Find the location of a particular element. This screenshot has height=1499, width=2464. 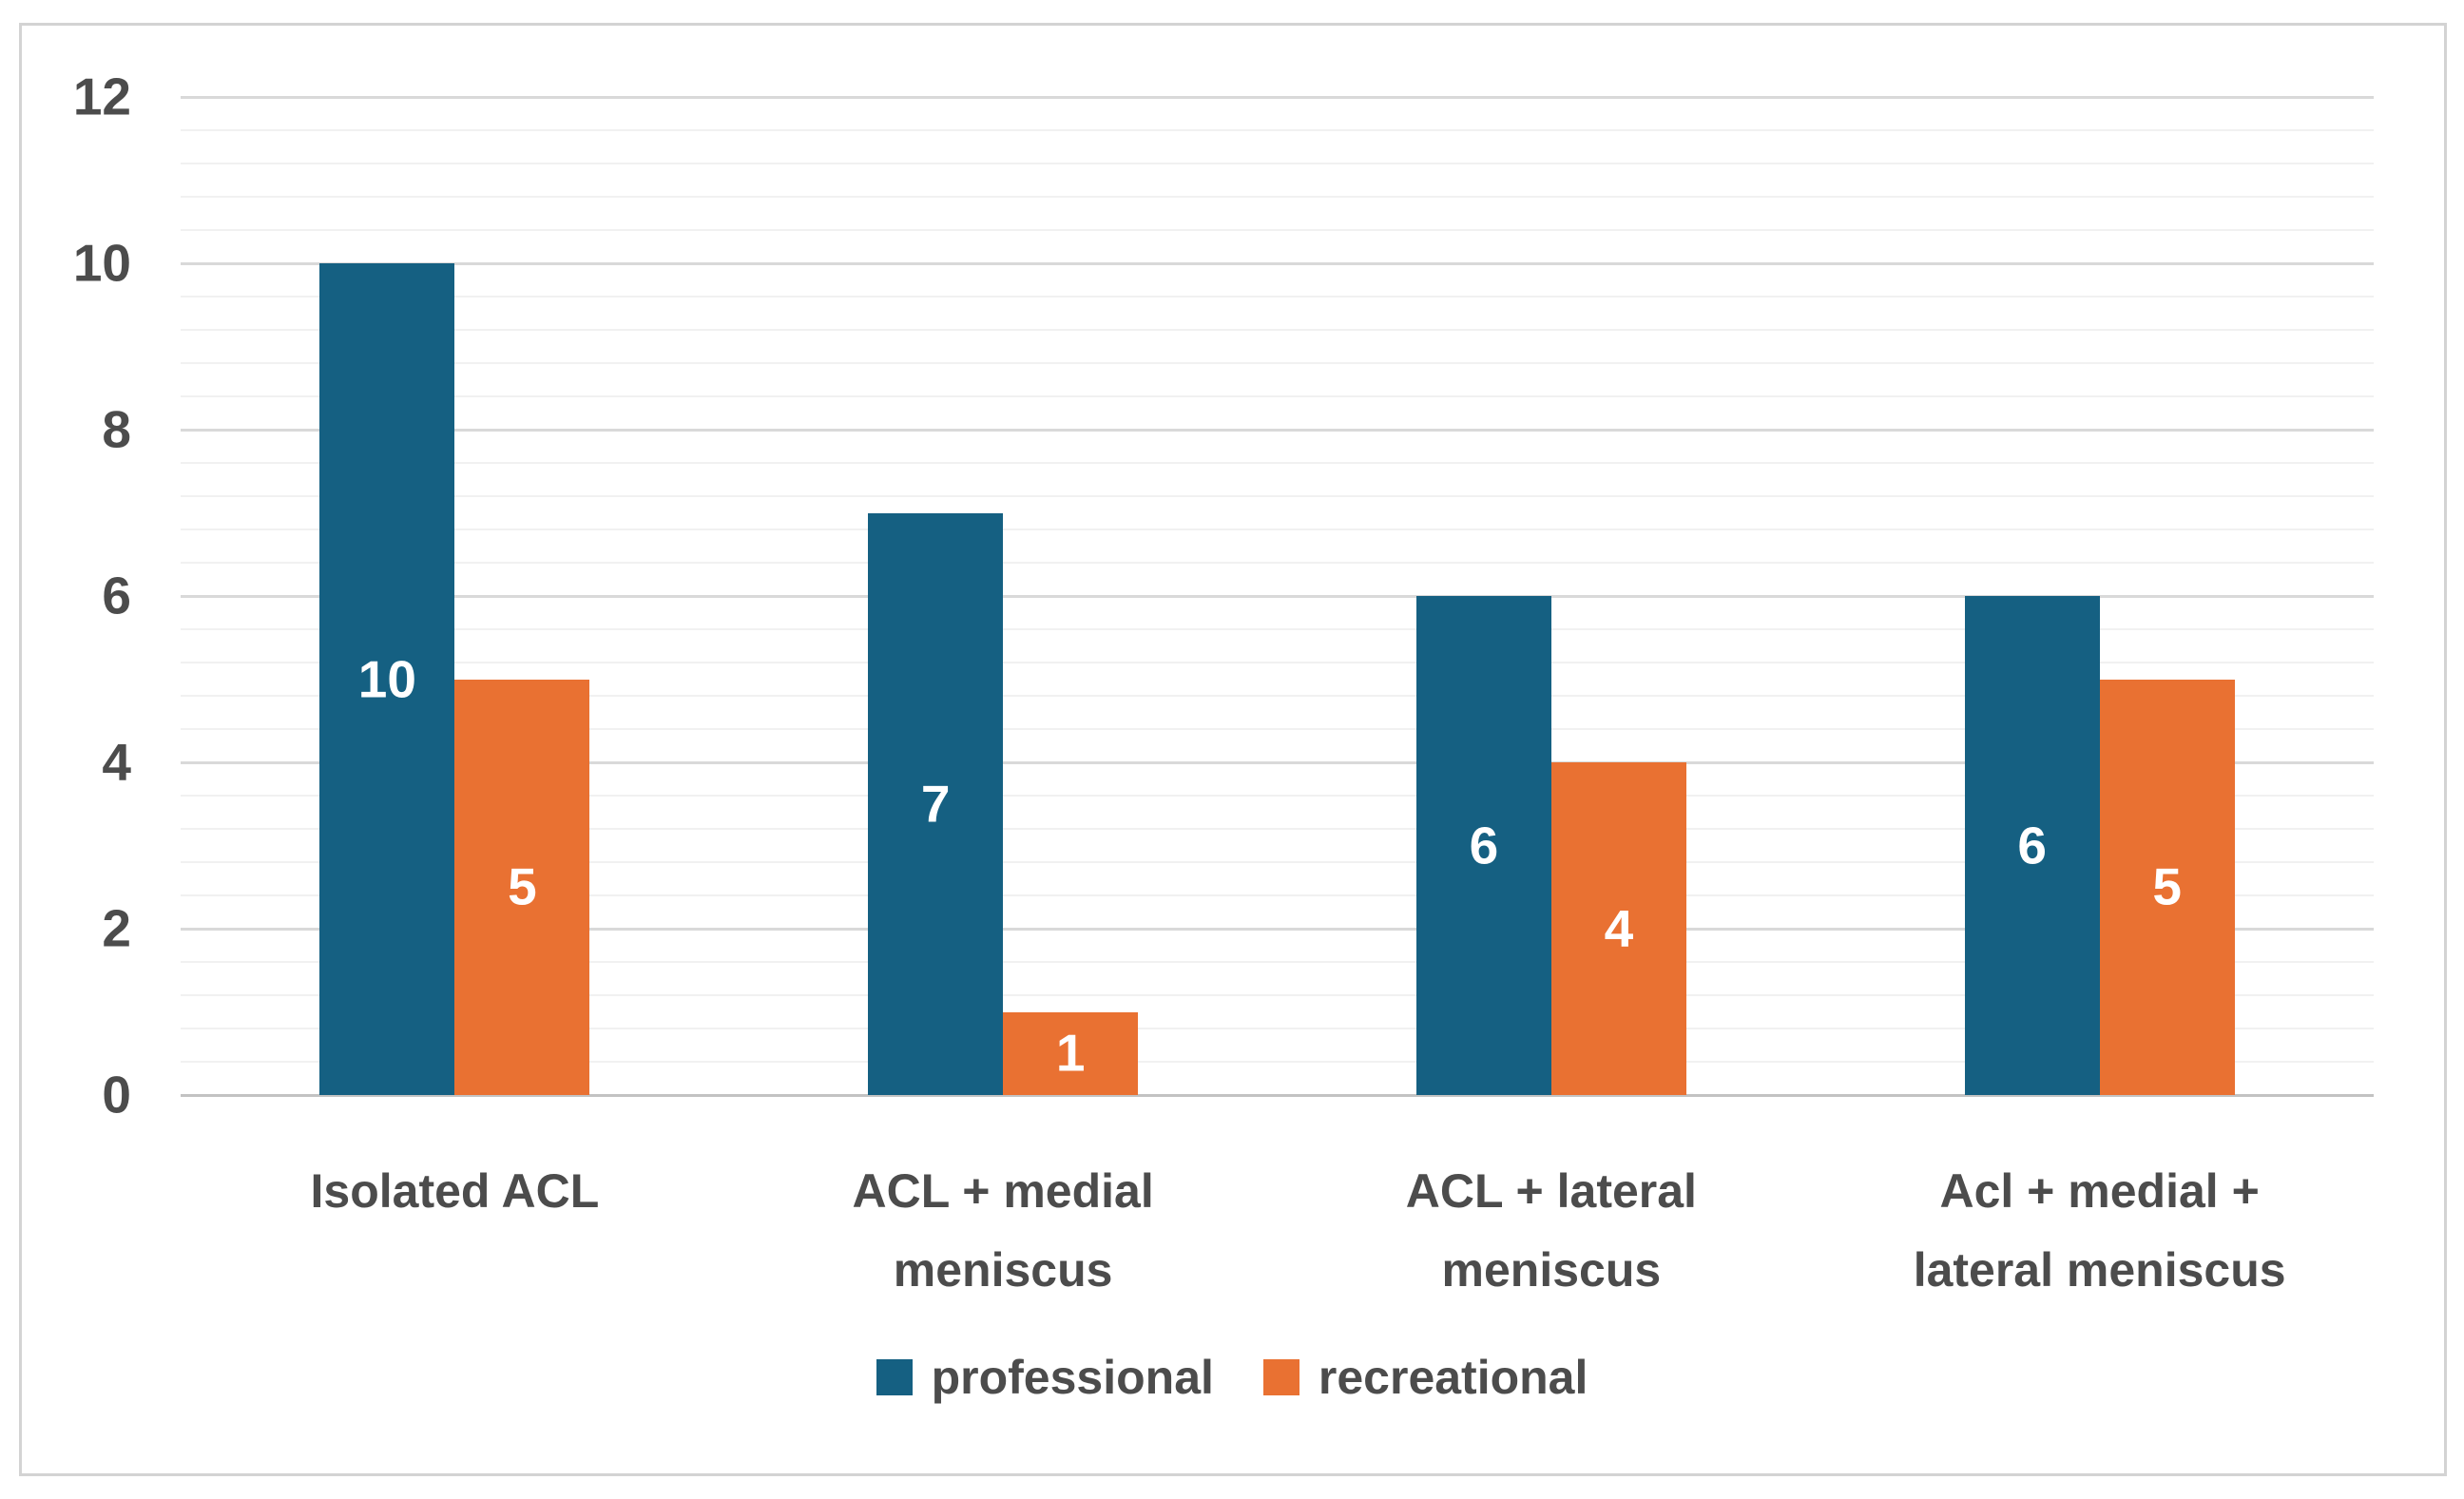

bar-data-label: 1 is located at coordinates (1070, 1053).